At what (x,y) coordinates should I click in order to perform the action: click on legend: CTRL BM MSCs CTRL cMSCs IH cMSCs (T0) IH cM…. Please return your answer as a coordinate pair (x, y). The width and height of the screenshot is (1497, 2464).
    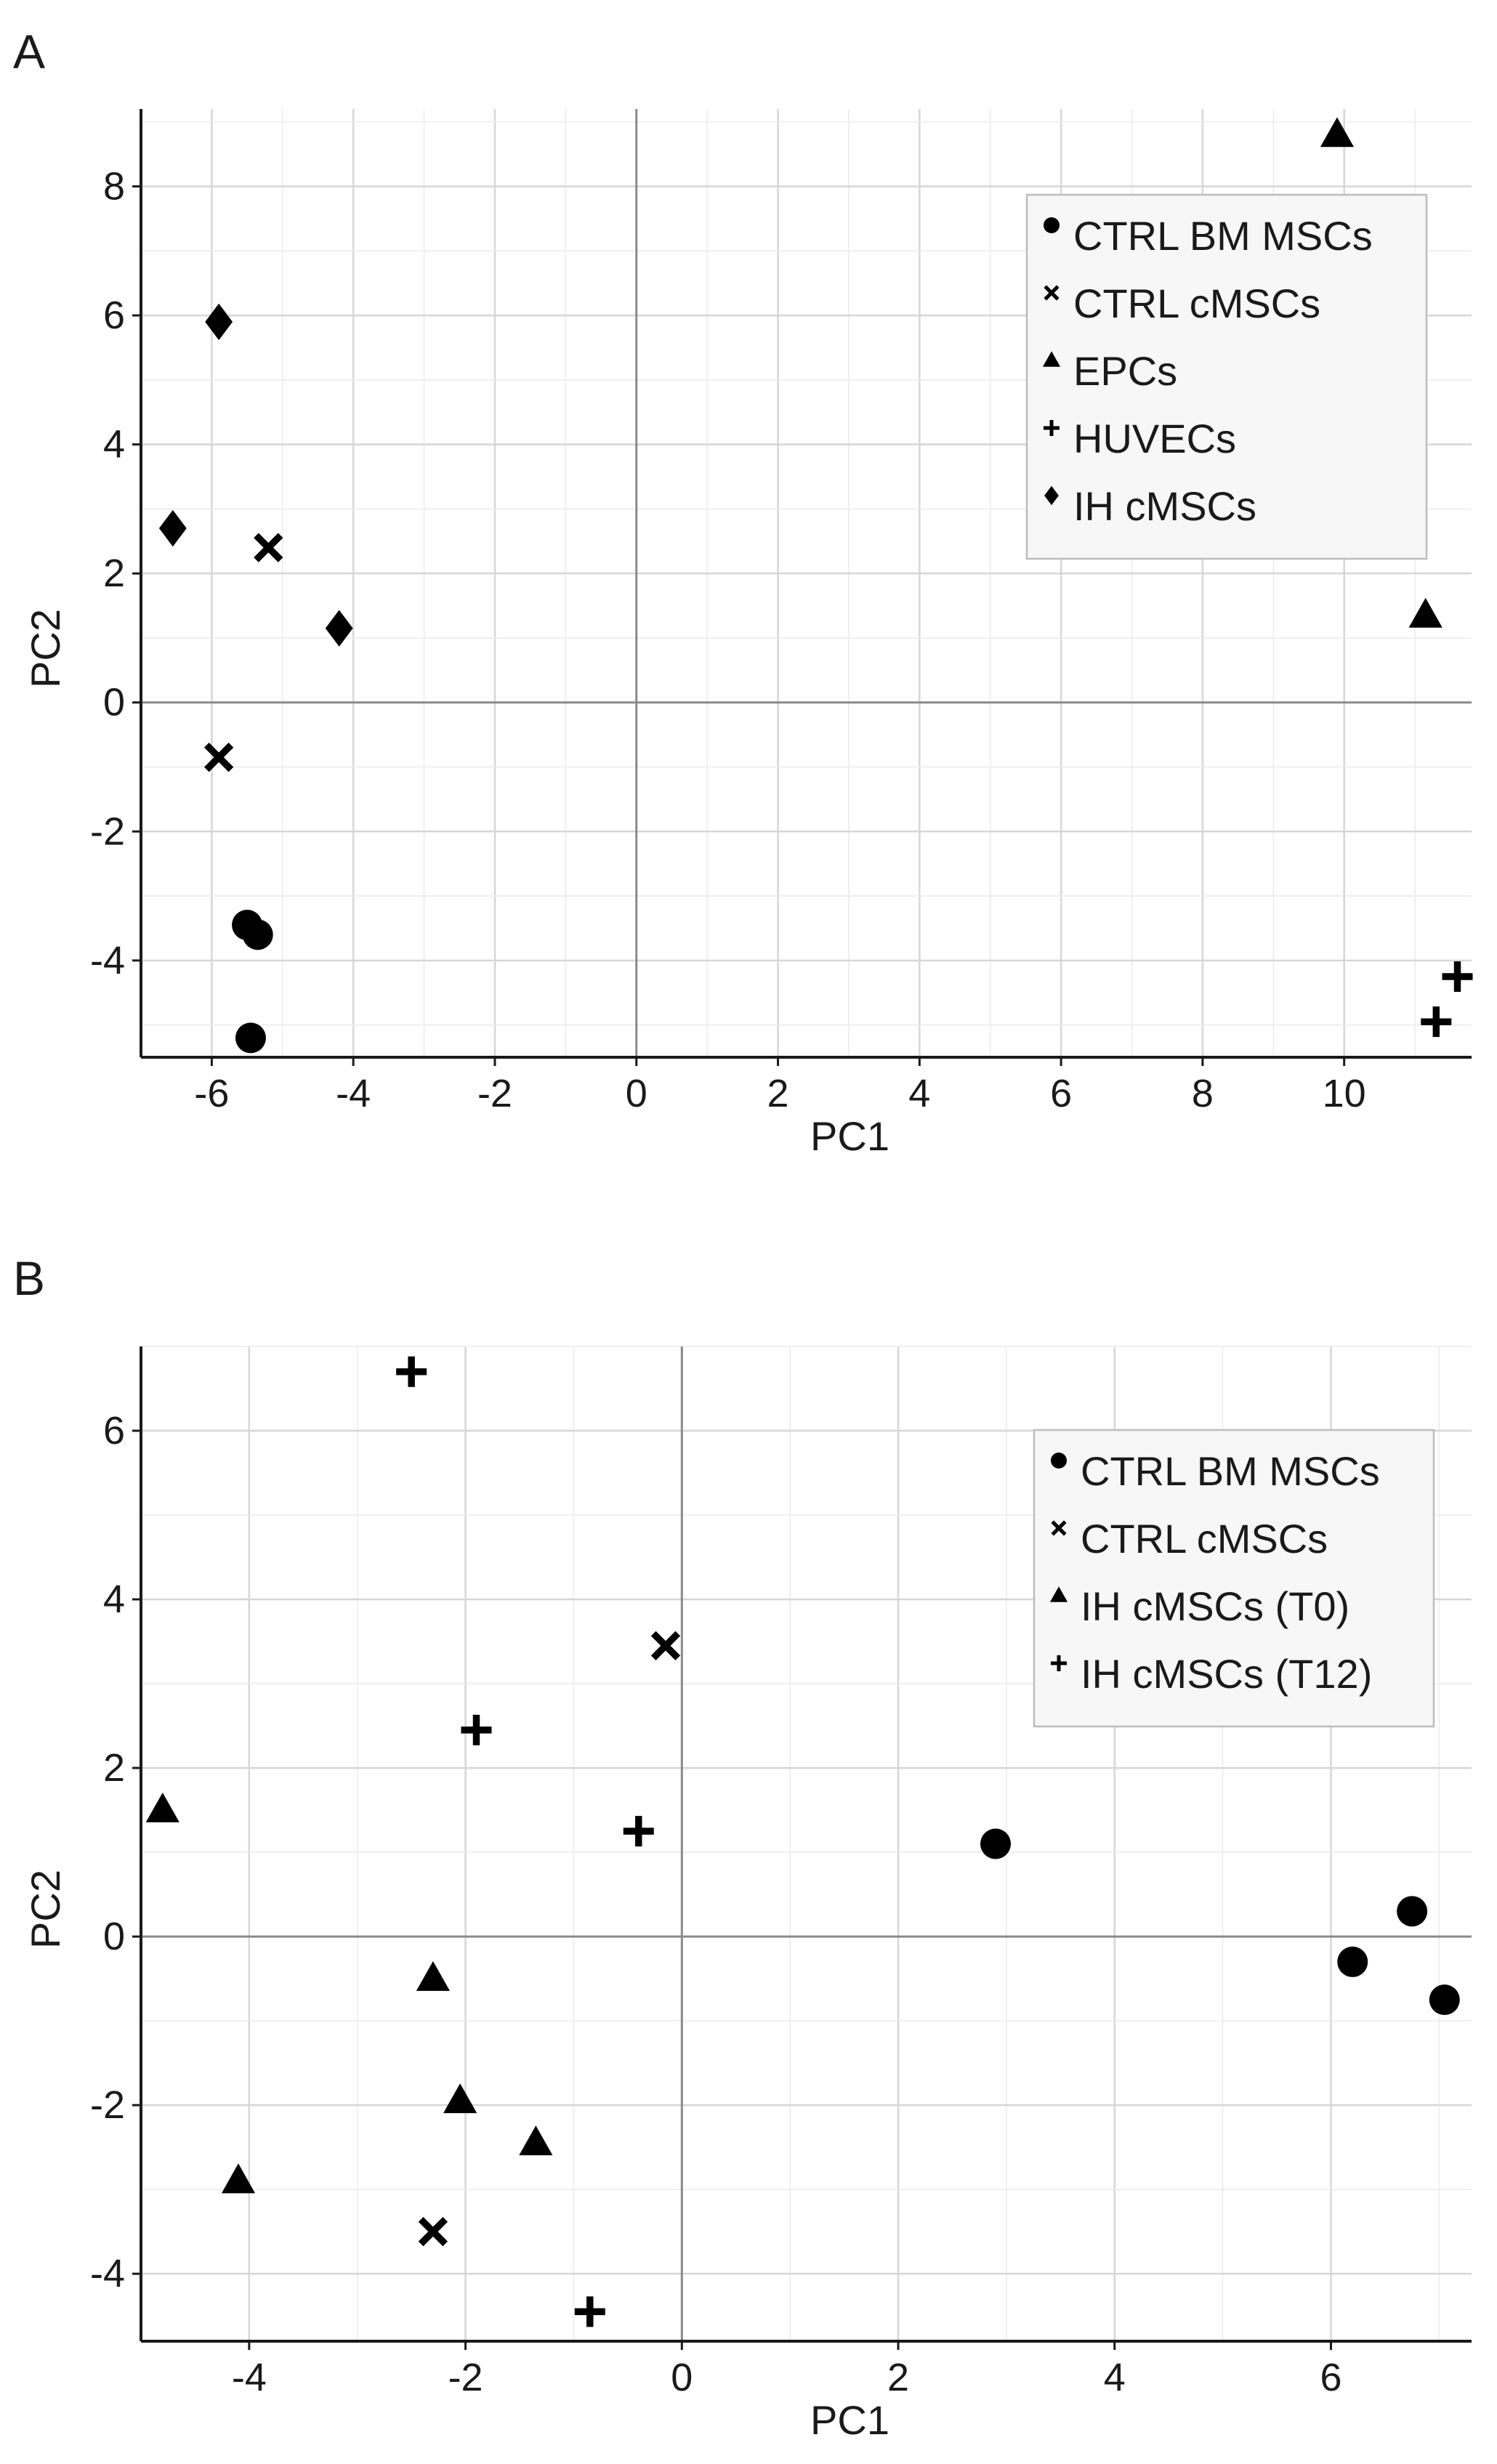
    Looking at the image, I should click on (1234, 1578).